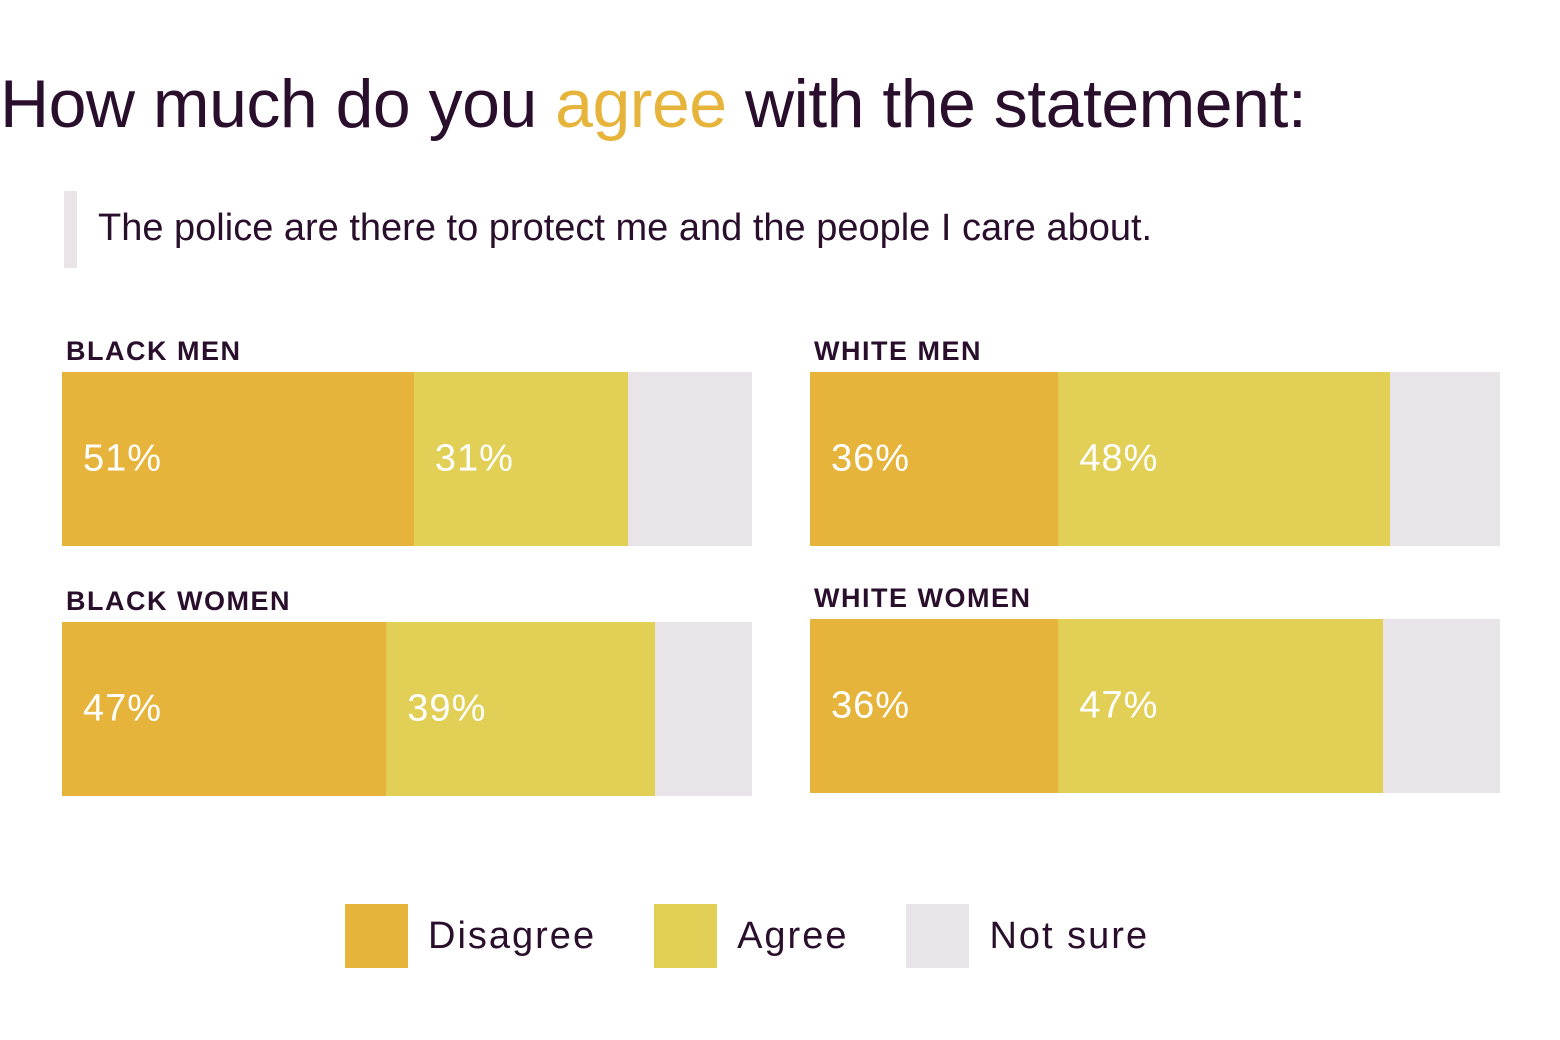 This screenshot has width=1560, height=1040. Describe the element at coordinates (1026, 104) in the screenshot. I see `title-after: with the statement:` at that location.